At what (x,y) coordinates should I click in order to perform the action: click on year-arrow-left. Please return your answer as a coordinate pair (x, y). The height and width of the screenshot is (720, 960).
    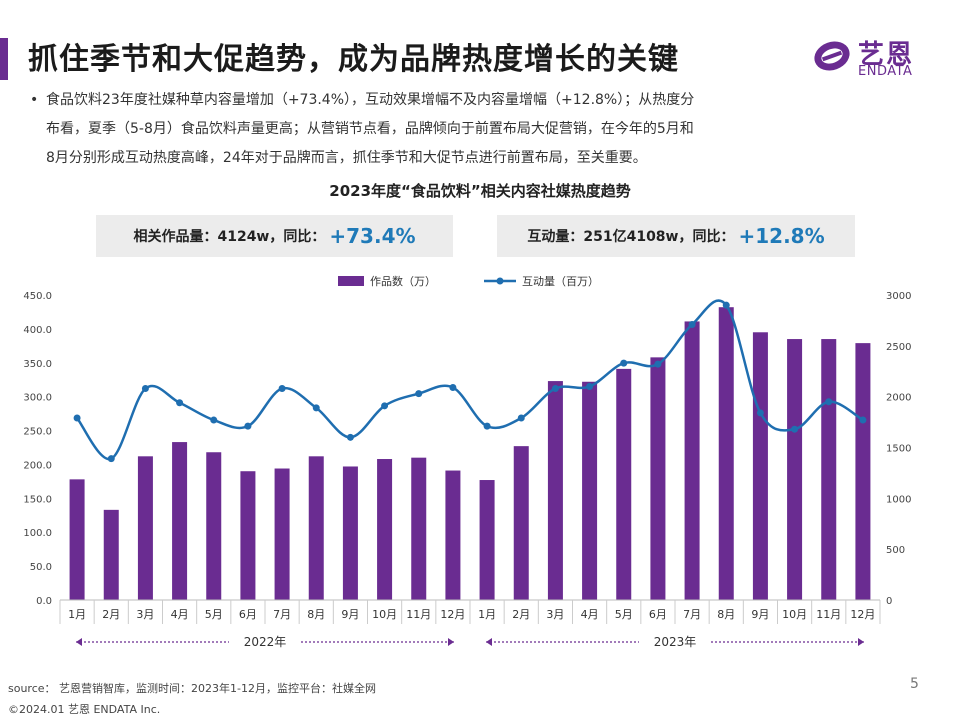
    Looking at the image, I should click on (79, 642).